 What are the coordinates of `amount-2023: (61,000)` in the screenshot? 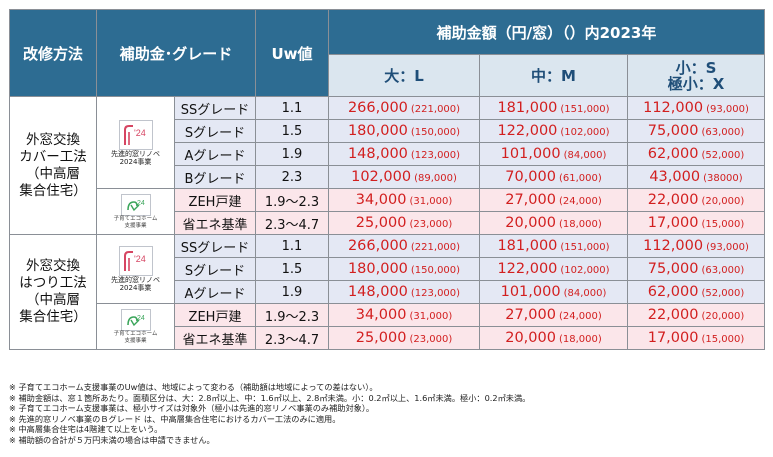 It's located at (580, 178).